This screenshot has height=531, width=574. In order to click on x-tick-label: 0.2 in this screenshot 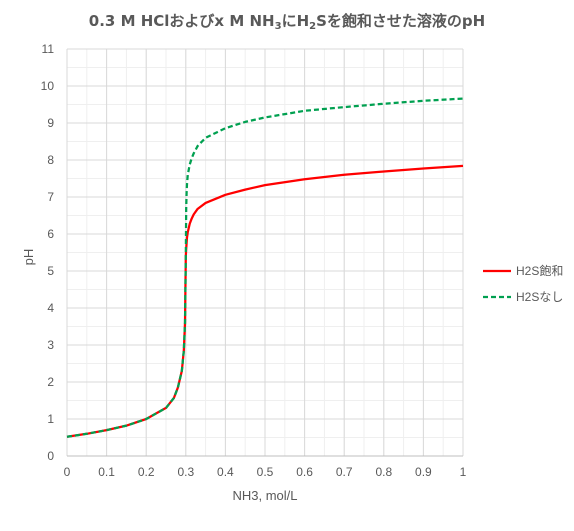, I will do `click(146, 472)`.